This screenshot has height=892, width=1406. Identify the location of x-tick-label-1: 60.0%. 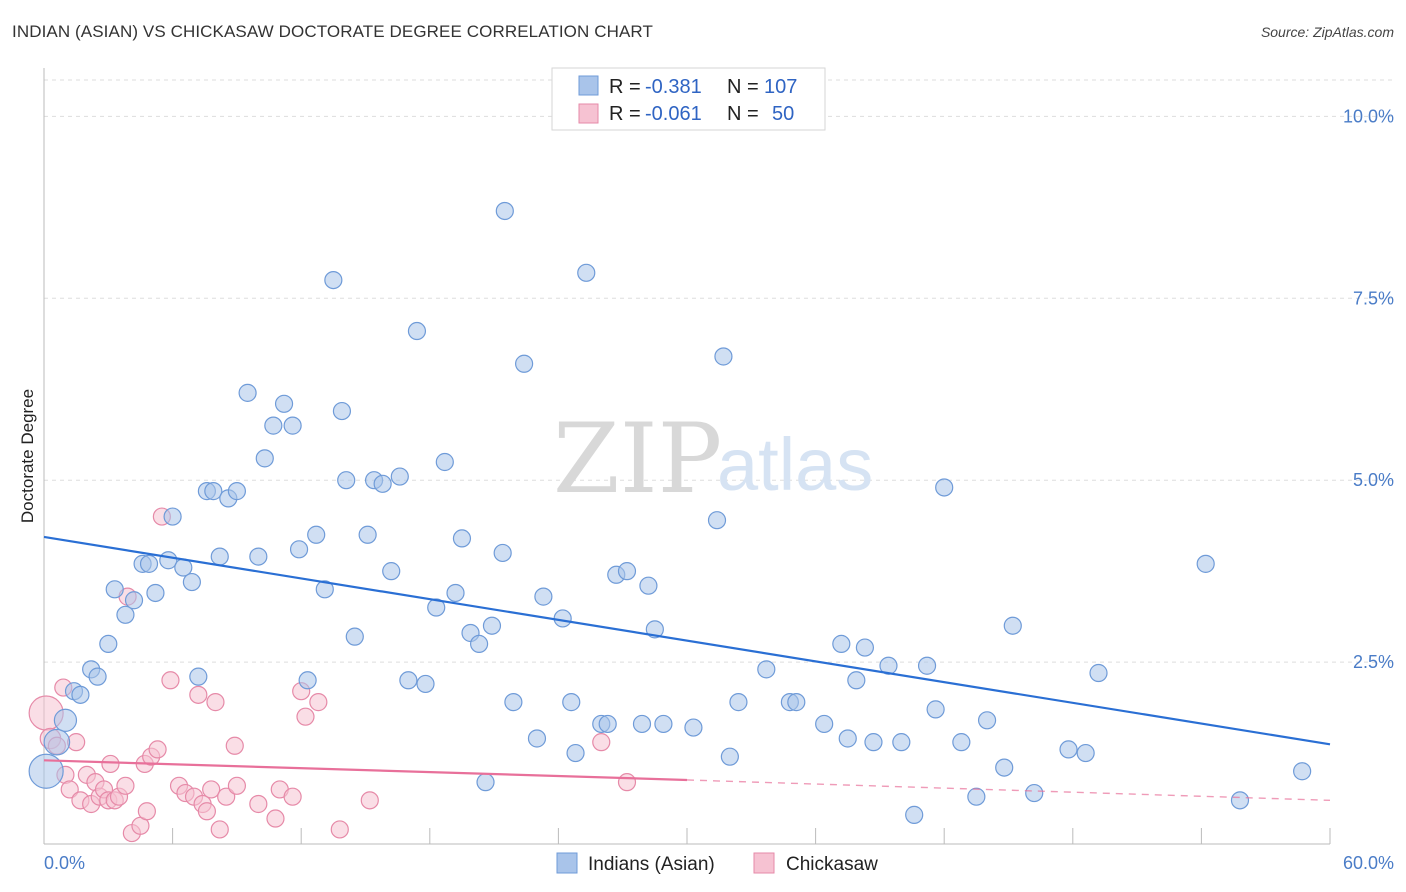
(1368, 863).